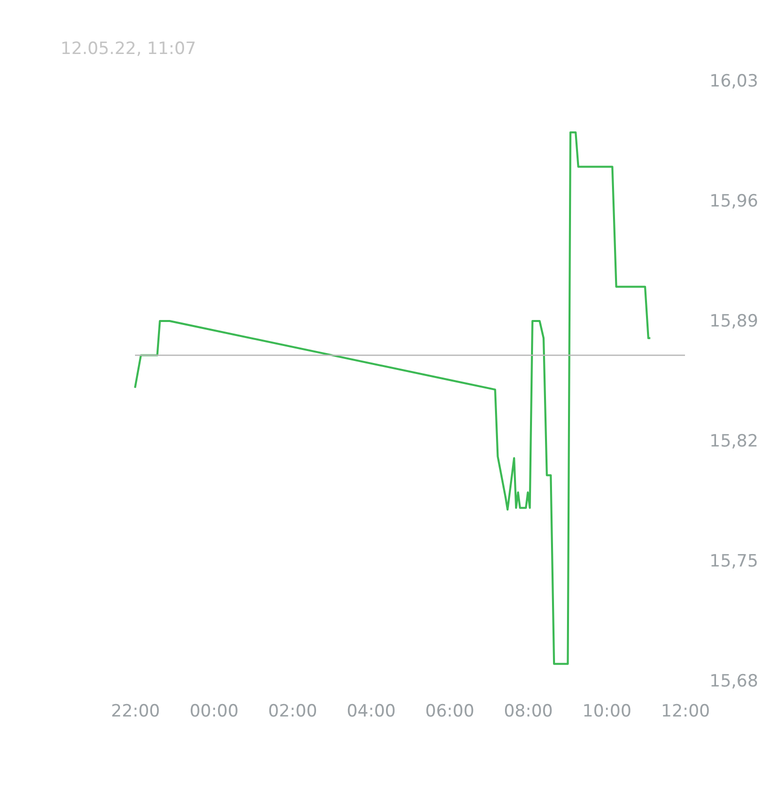 Image resolution: width=780 pixels, height=800 pixels. I want to click on x-tick-label: 04:00, so click(371, 712).